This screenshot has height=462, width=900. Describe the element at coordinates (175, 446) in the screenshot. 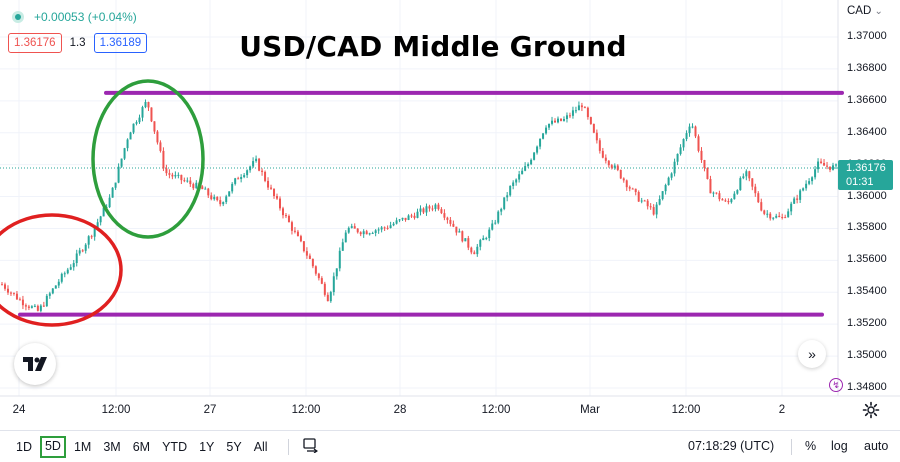

I see `range-button-ytd: YTD` at that location.